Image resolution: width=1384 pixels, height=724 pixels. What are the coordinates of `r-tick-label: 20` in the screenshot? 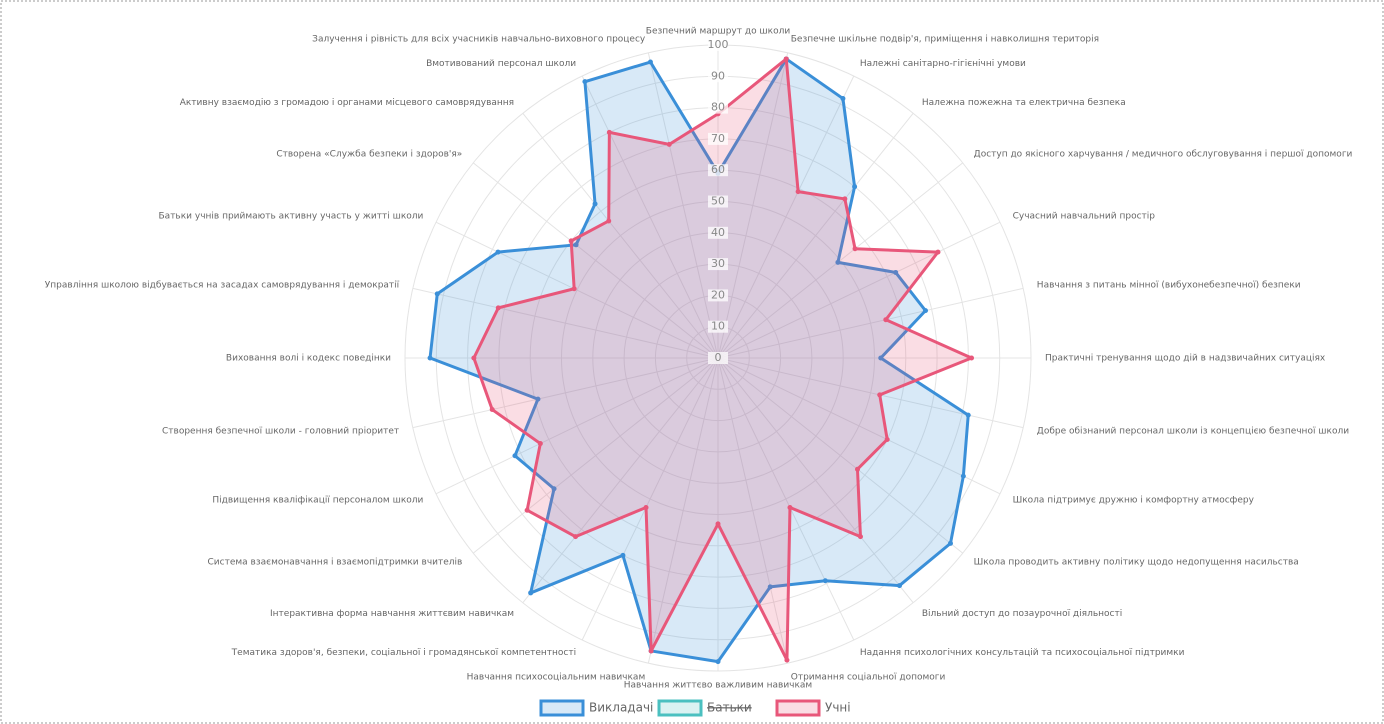 It's located at (718, 294).